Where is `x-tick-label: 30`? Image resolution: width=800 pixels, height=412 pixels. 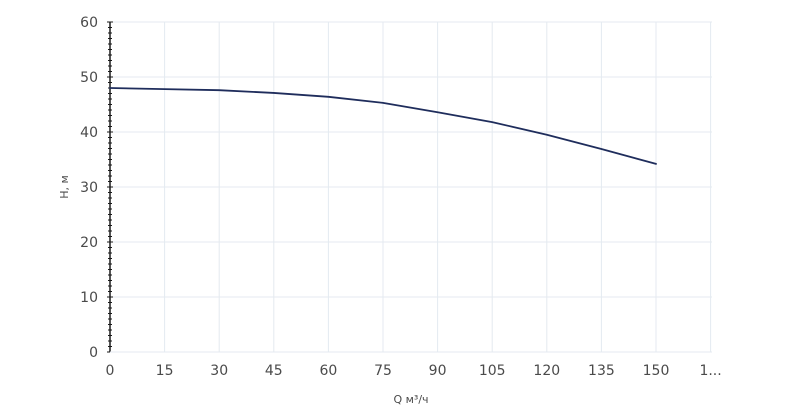 x-tick-label: 30 is located at coordinates (219, 371).